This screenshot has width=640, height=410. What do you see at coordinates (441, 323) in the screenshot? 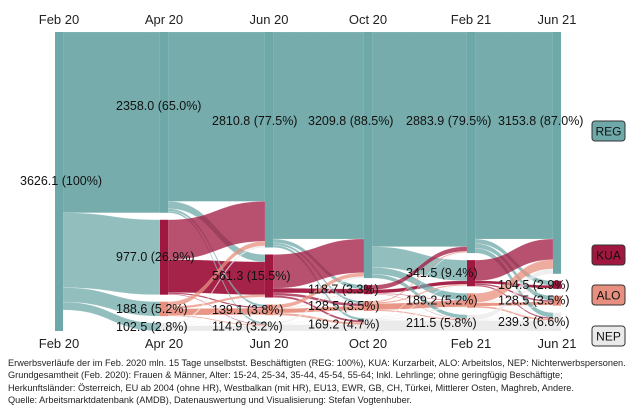
I see `label-nep-4: 211.5 (5.8%)` at bounding box center [441, 323].